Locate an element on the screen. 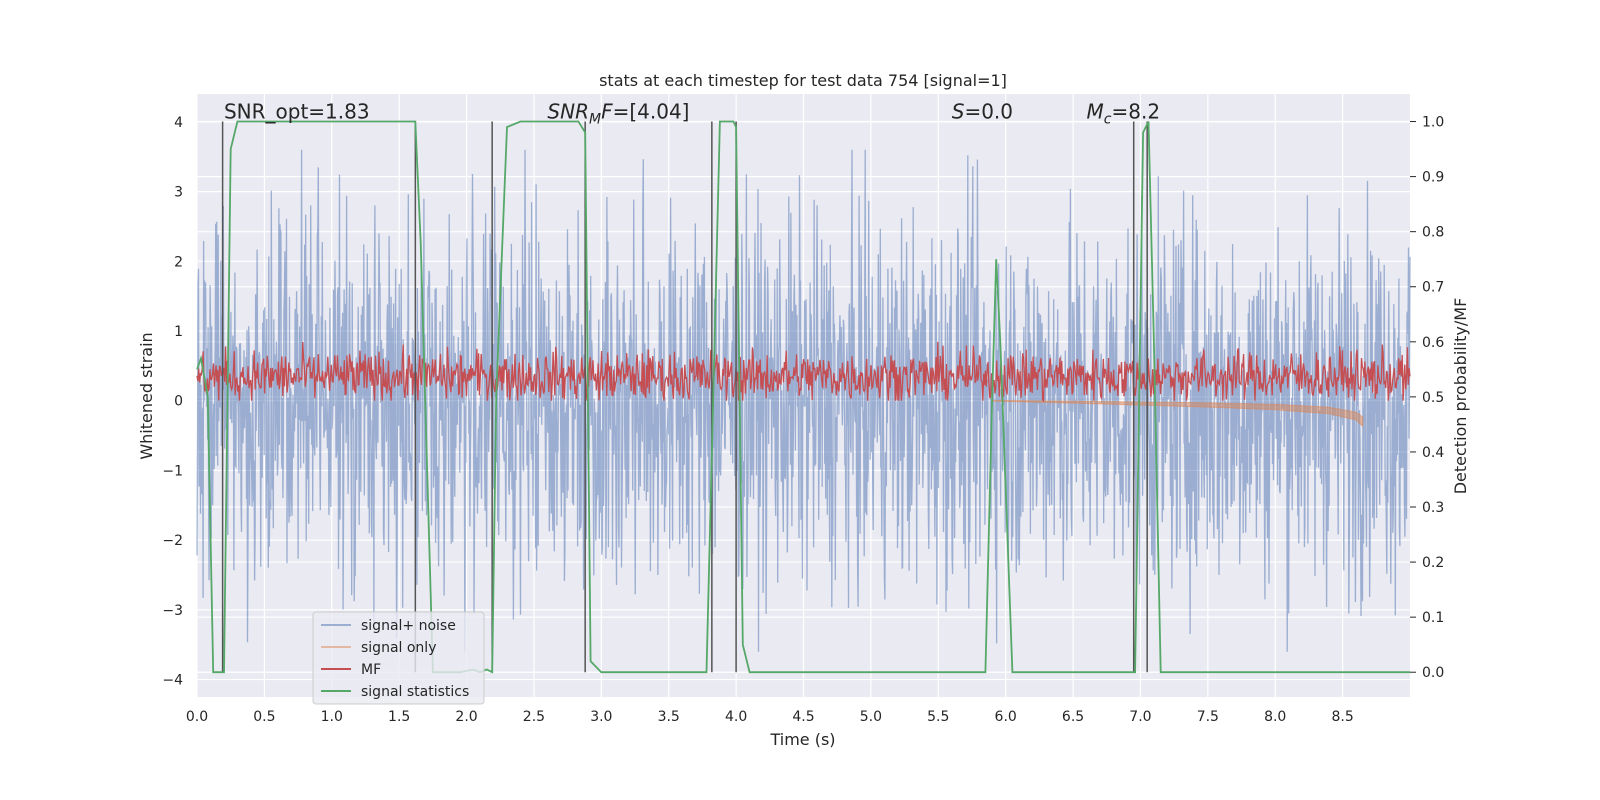 The width and height of the screenshot is (1600, 800). y2-tick-label: 0.6 is located at coordinates (1433, 343).